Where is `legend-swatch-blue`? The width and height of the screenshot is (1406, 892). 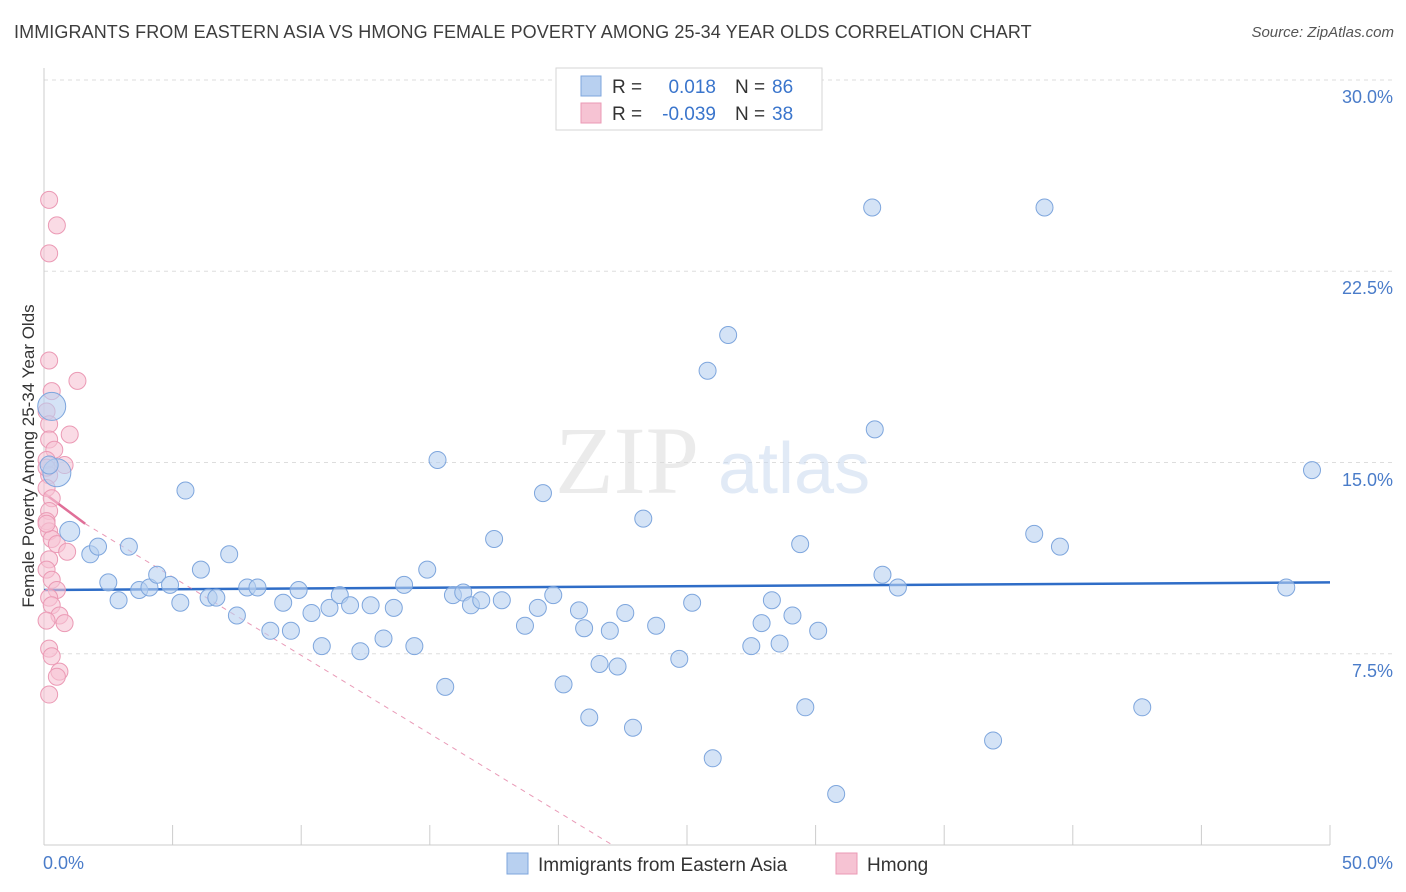
legend-swatch-blue is located at coordinates (591, 86).